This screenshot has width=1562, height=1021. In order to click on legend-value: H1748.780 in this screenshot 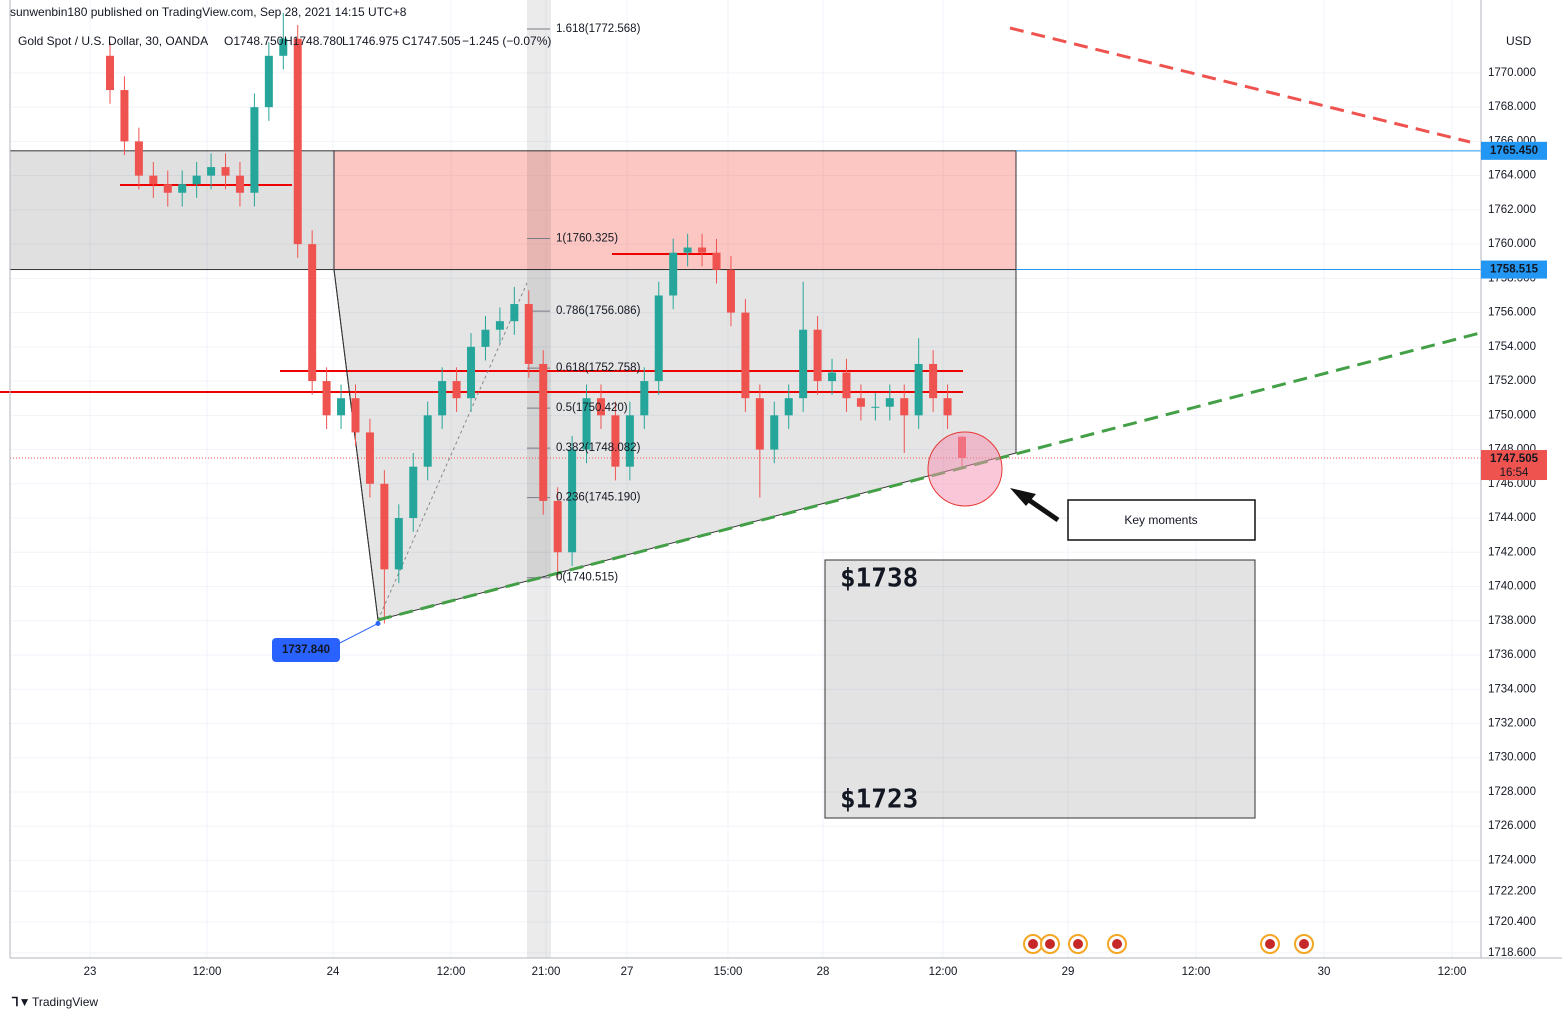, I will do `click(313, 41)`.